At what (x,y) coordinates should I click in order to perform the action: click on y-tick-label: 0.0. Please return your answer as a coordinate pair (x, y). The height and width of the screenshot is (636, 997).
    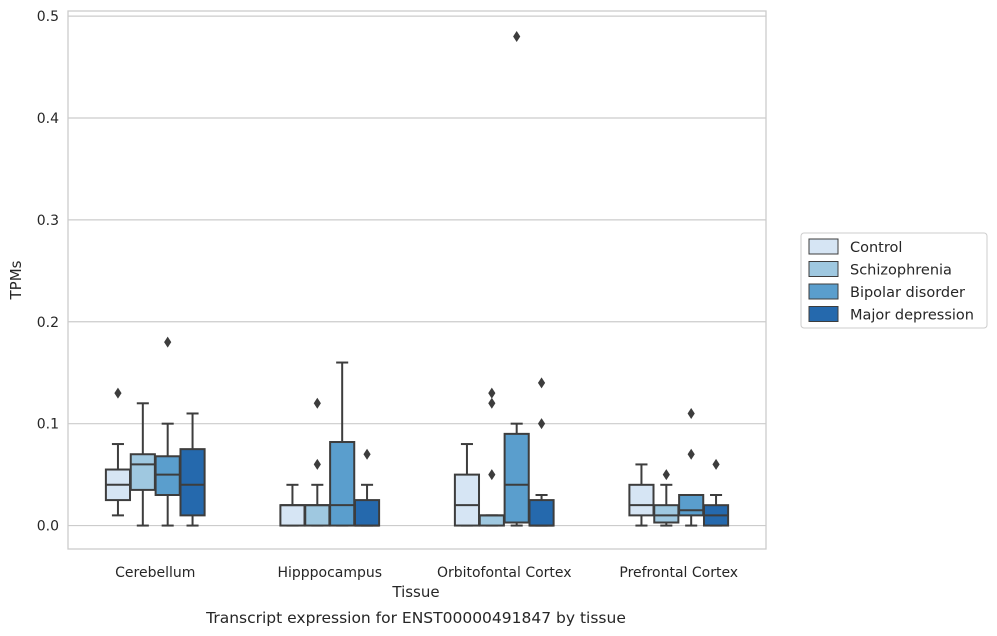
    Looking at the image, I should click on (48, 527).